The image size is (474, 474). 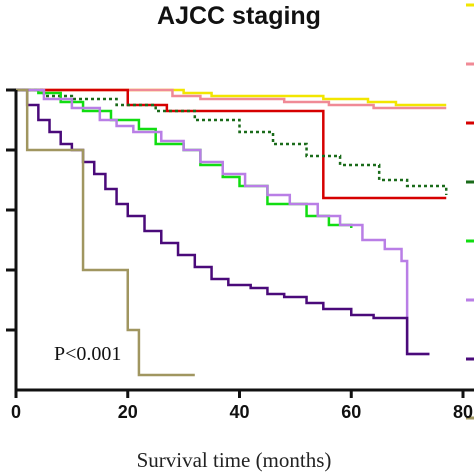 I want to click on y-ticks, so click(x=11, y=210).